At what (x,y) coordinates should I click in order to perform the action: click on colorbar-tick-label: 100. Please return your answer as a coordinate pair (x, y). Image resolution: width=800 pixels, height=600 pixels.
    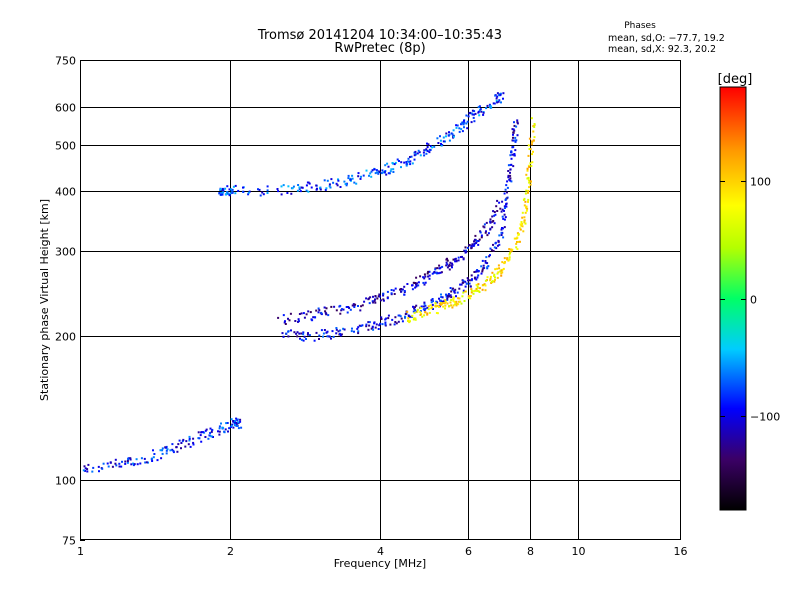
    Looking at the image, I should click on (760, 182).